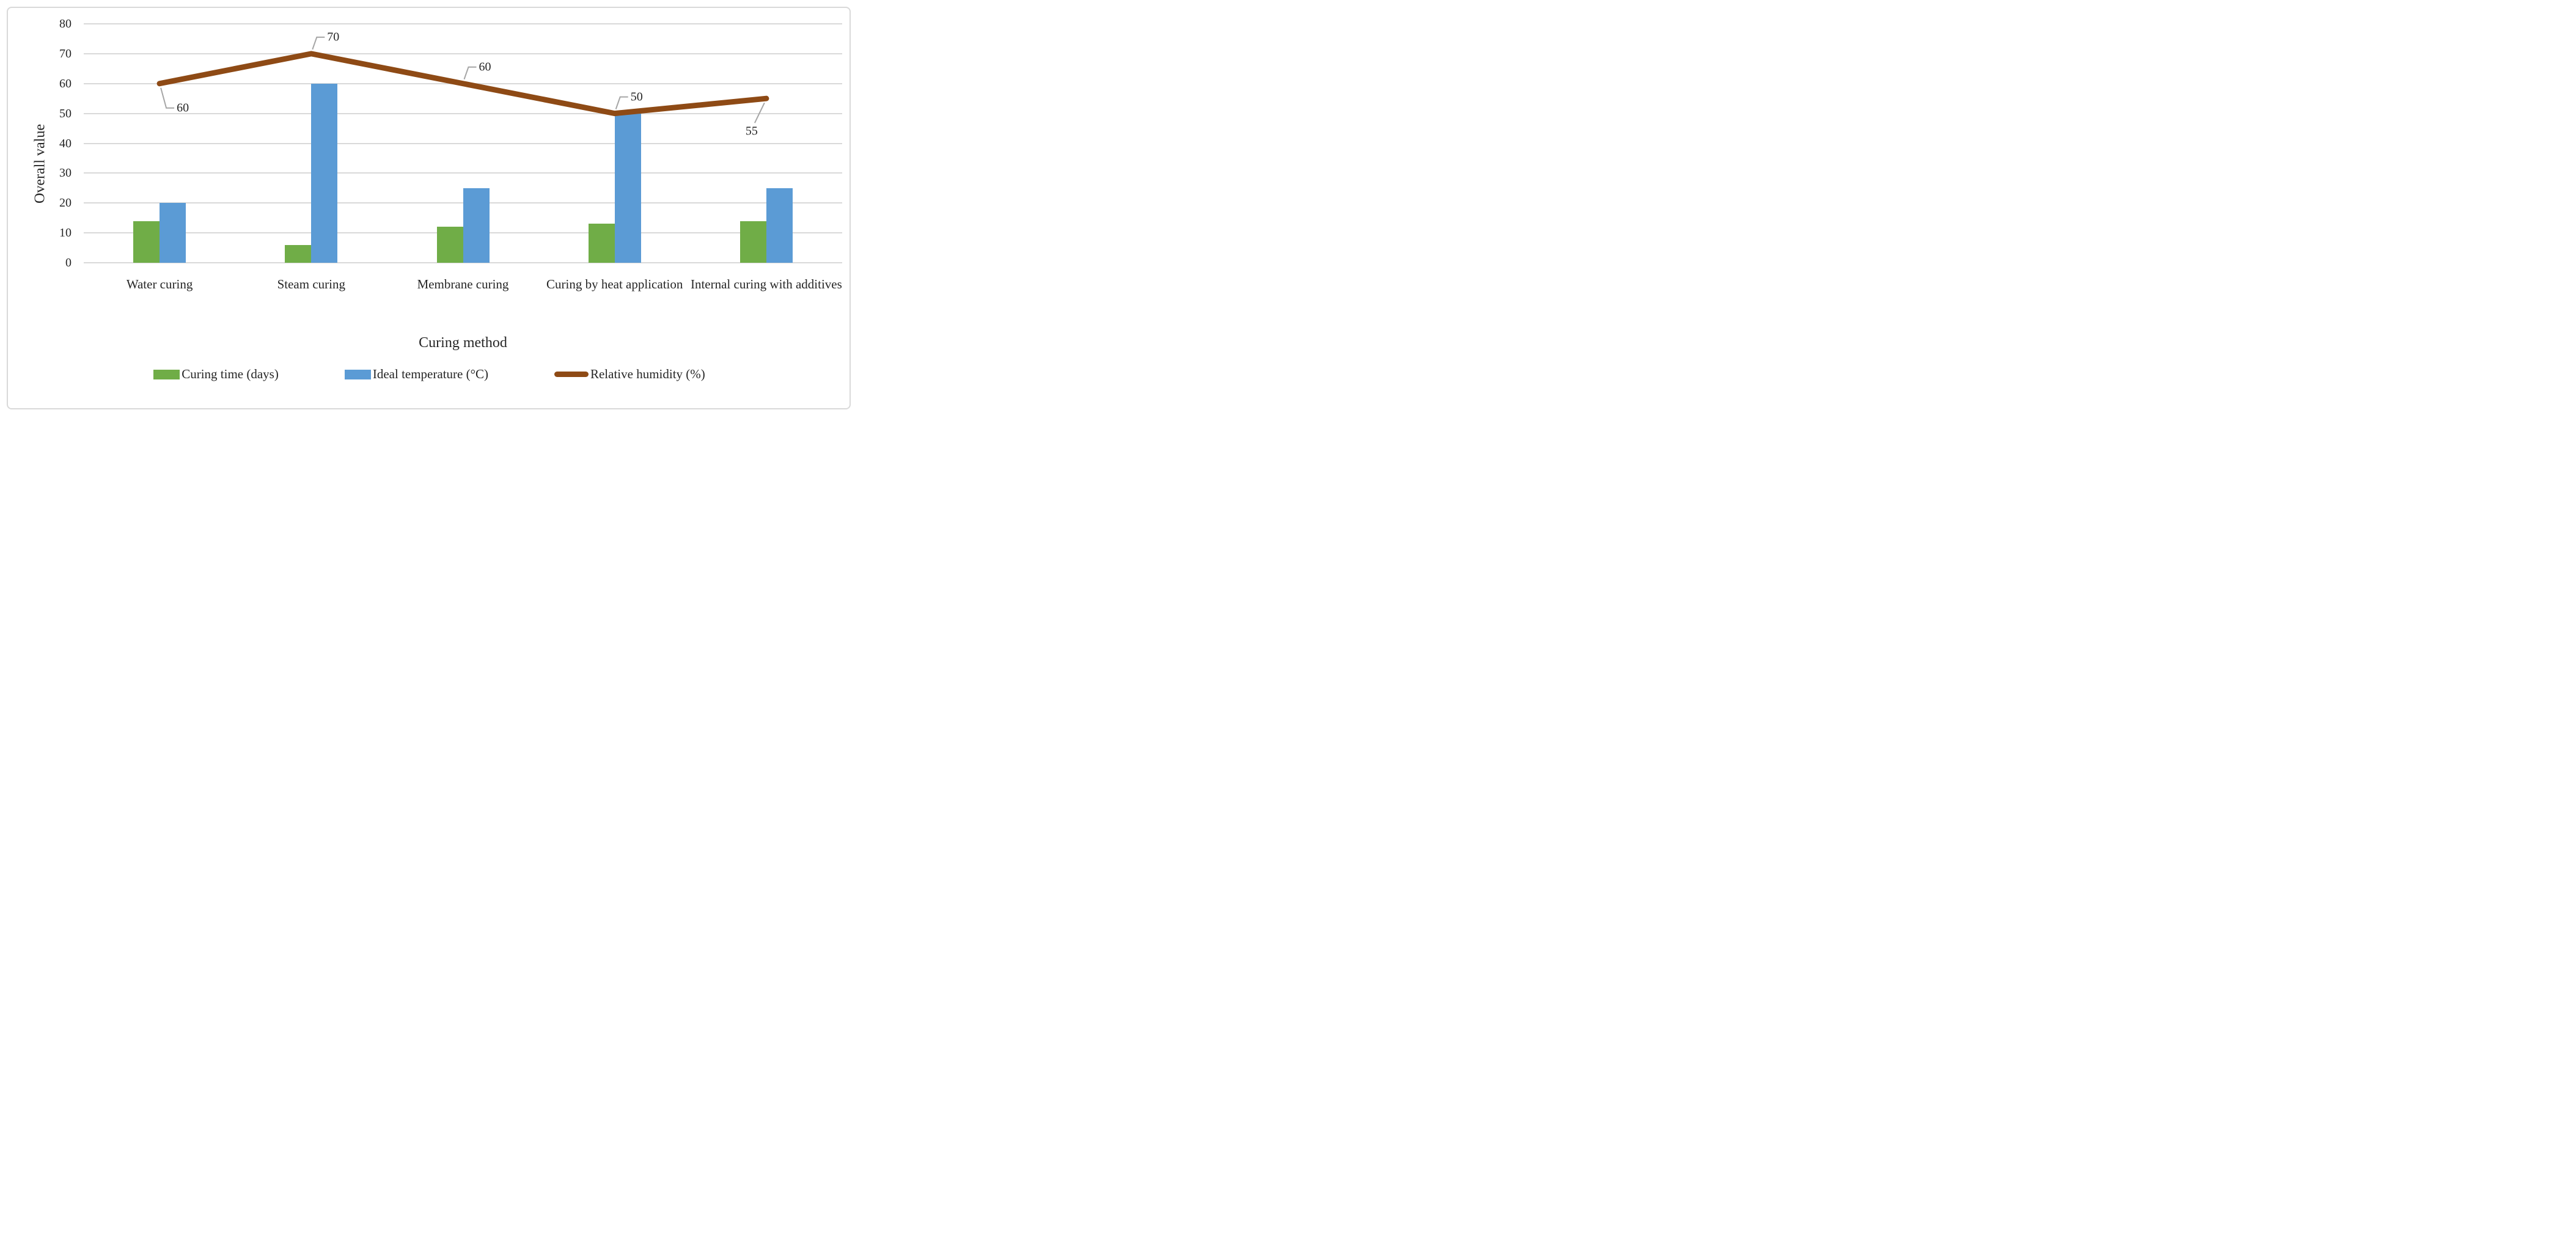  Describe the element at coordinates (159, 284) in the screenshot. I see `category-label-water-curing: Water curing` at that location.